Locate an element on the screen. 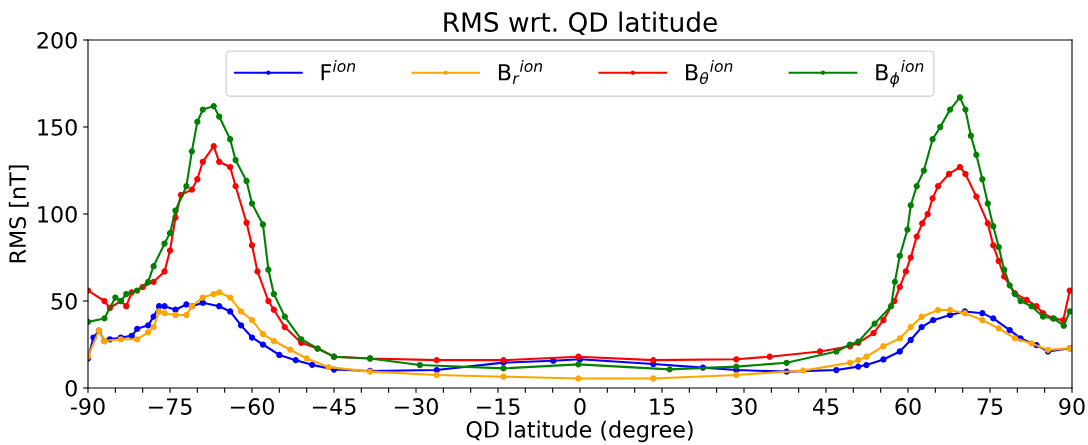 This screenshot has height=445, width=1088. legend-label: F$^{ion}$ is located at coordinates (338, 70).